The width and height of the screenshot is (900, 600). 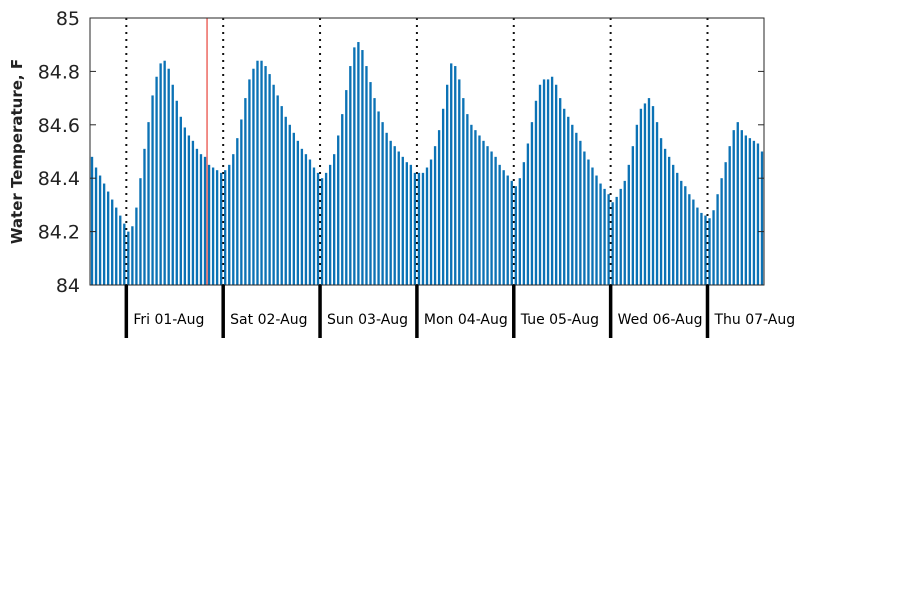 What do you see at coordinates (660, 320) in the screenshot?
I see `day-label: Wed 06-Aug` at bounding box center [660, 320].